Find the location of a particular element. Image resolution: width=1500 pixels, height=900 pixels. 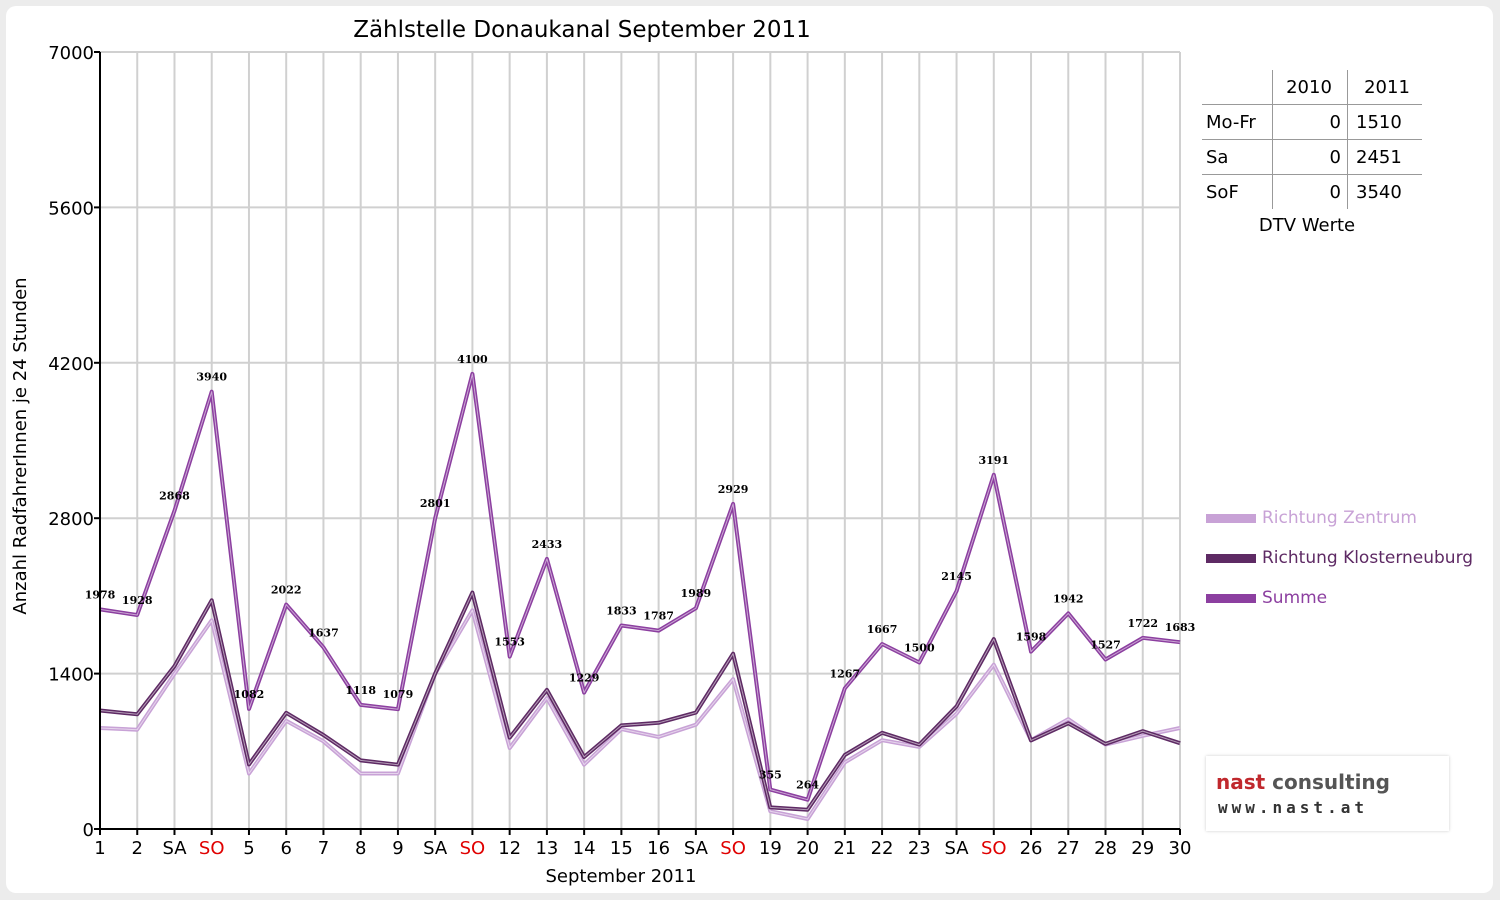

x-tick-label: 15 is located at coordinates (621, 848).